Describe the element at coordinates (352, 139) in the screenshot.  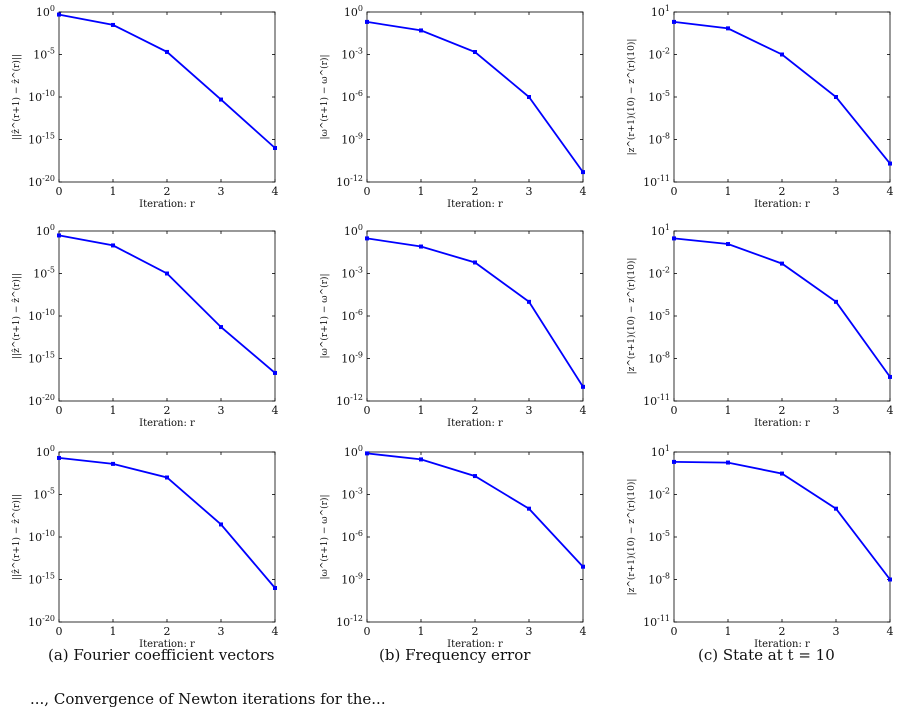
I see `y-tick-label: 10⁻⁹` at that location.